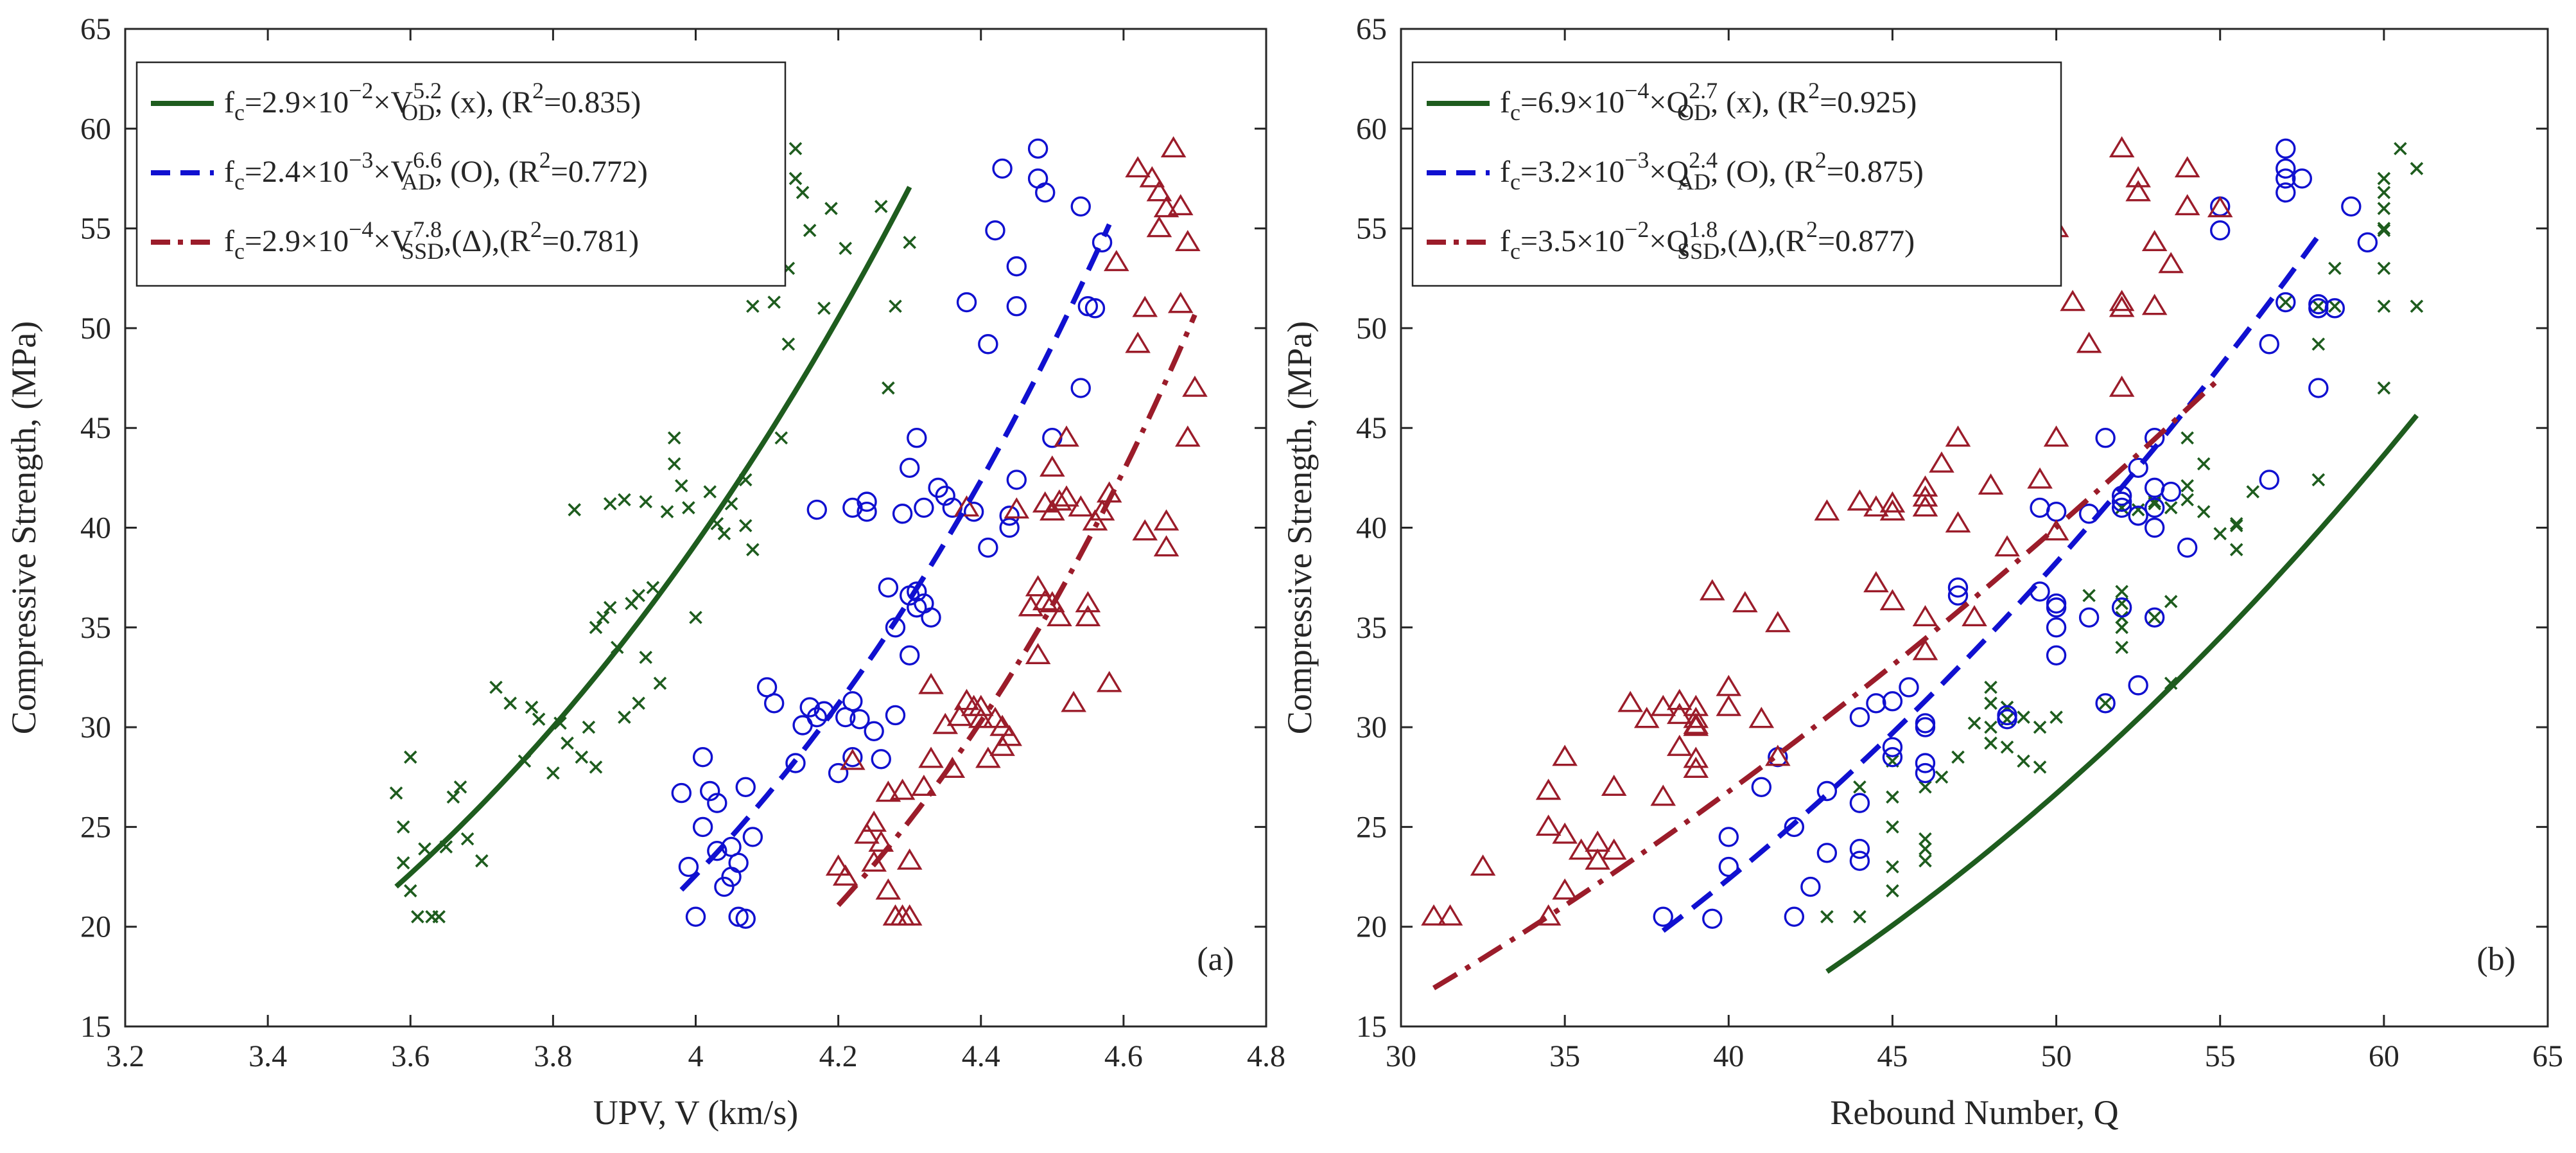  What do you see at coordinates (427, 229) in the screenshot?
I see `legend-text-sup2: 7.8` at bounding box center [427, 229].